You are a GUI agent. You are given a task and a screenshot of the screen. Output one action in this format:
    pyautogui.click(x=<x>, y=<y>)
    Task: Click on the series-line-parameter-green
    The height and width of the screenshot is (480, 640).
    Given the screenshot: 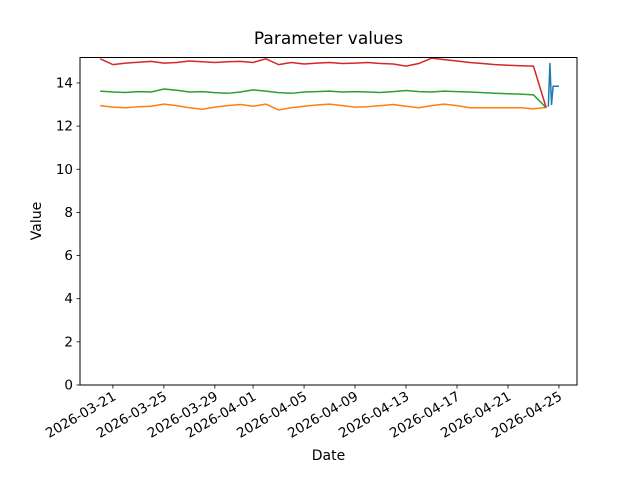 What is the action you would take?
    pyautogui.click(x=323, y=98)
    